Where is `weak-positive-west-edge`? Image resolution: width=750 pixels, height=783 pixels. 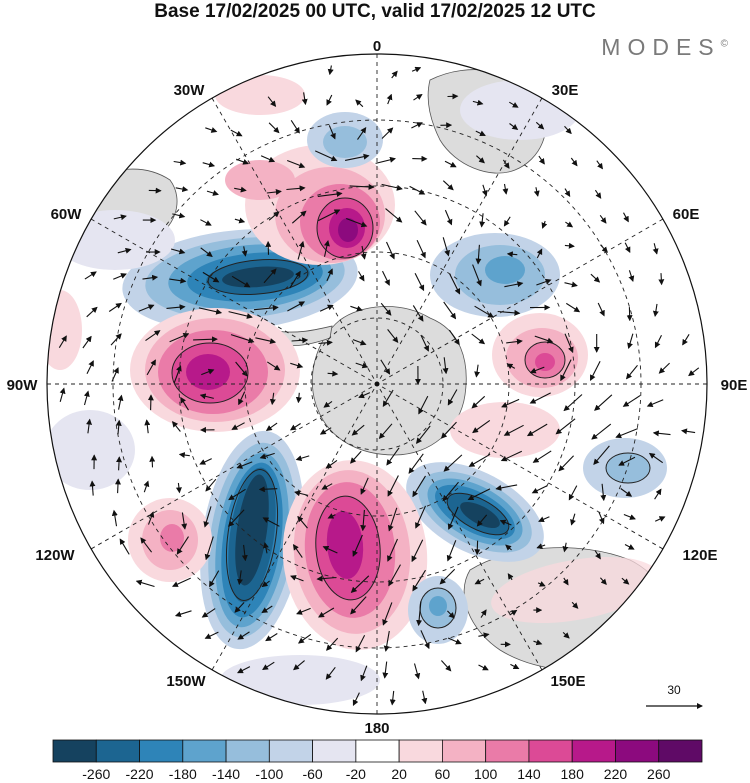 weak-positive-west-edge is located at coordinates (64, 330).